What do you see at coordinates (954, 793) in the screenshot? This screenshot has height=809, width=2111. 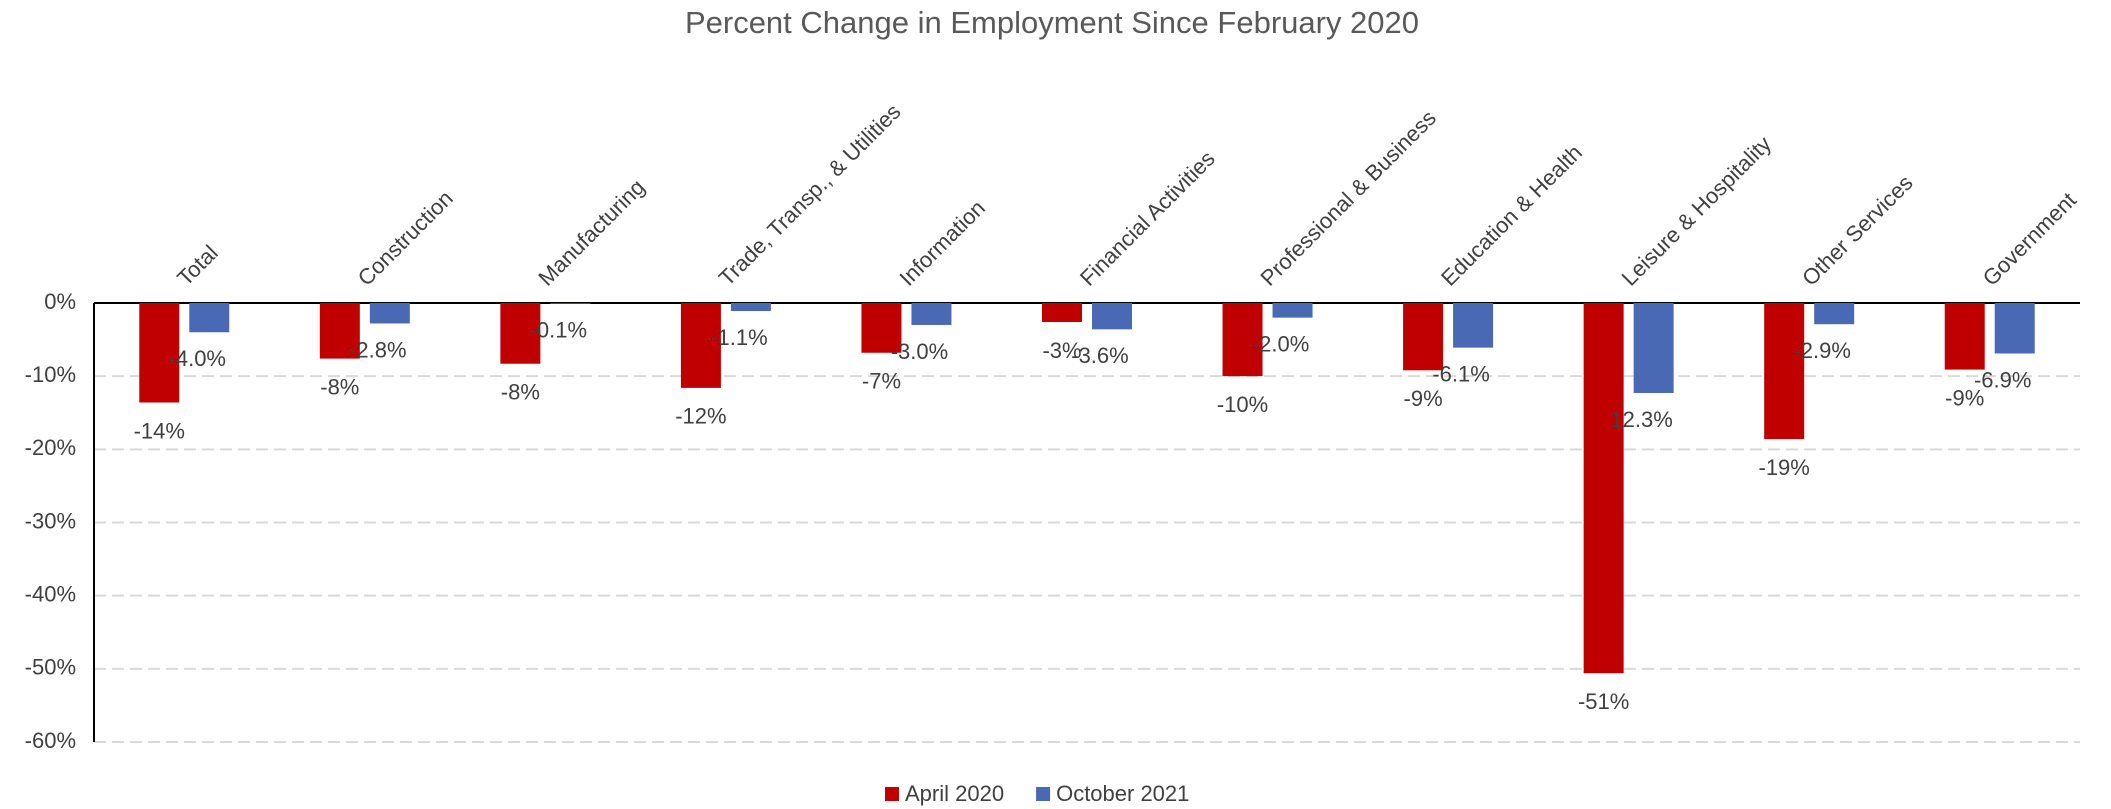 I see `legend-label: April 2020` at bounding box center [954, 793].